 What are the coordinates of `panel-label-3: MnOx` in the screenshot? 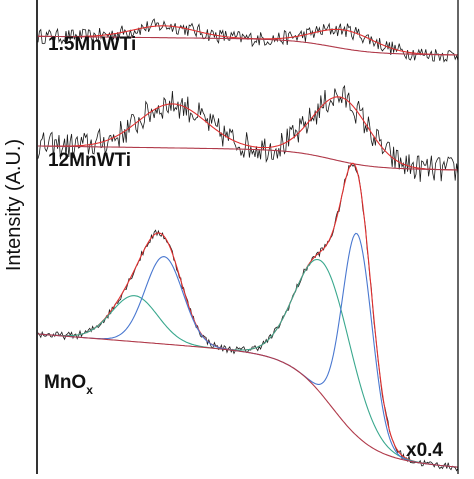 It's located at (68, 384).